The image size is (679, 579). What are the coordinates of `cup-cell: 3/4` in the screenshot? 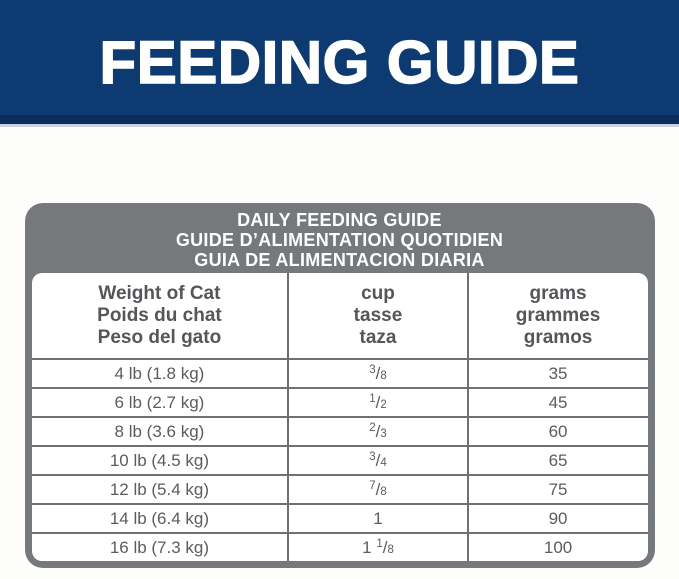 It's located at (377, 460).